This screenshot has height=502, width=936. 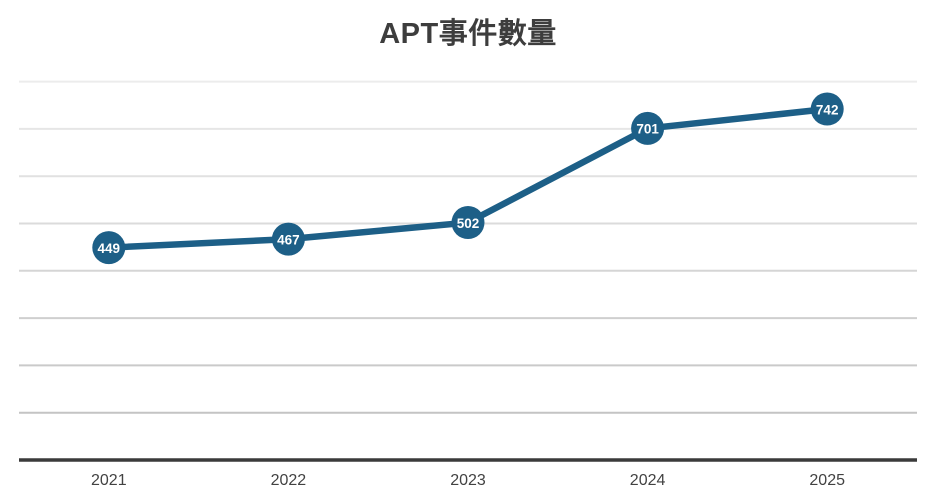 I want to click on x-tick-label: 2024, so click(x=648, y=480).